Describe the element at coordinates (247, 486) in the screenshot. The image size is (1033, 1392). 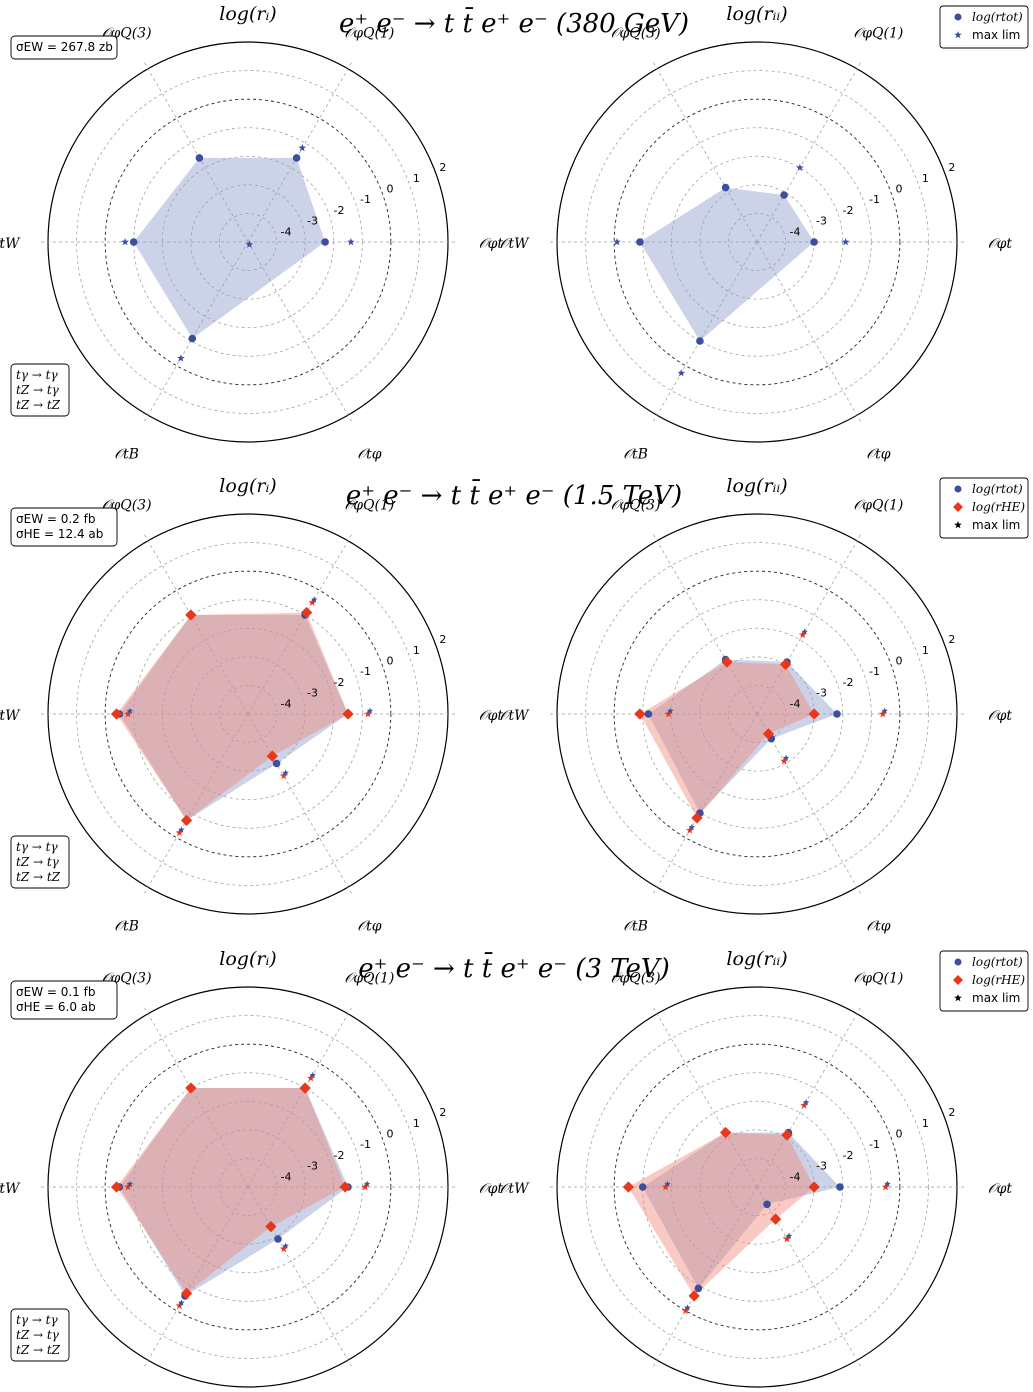
I see `panel-title: log(rᵢ)` at that location.